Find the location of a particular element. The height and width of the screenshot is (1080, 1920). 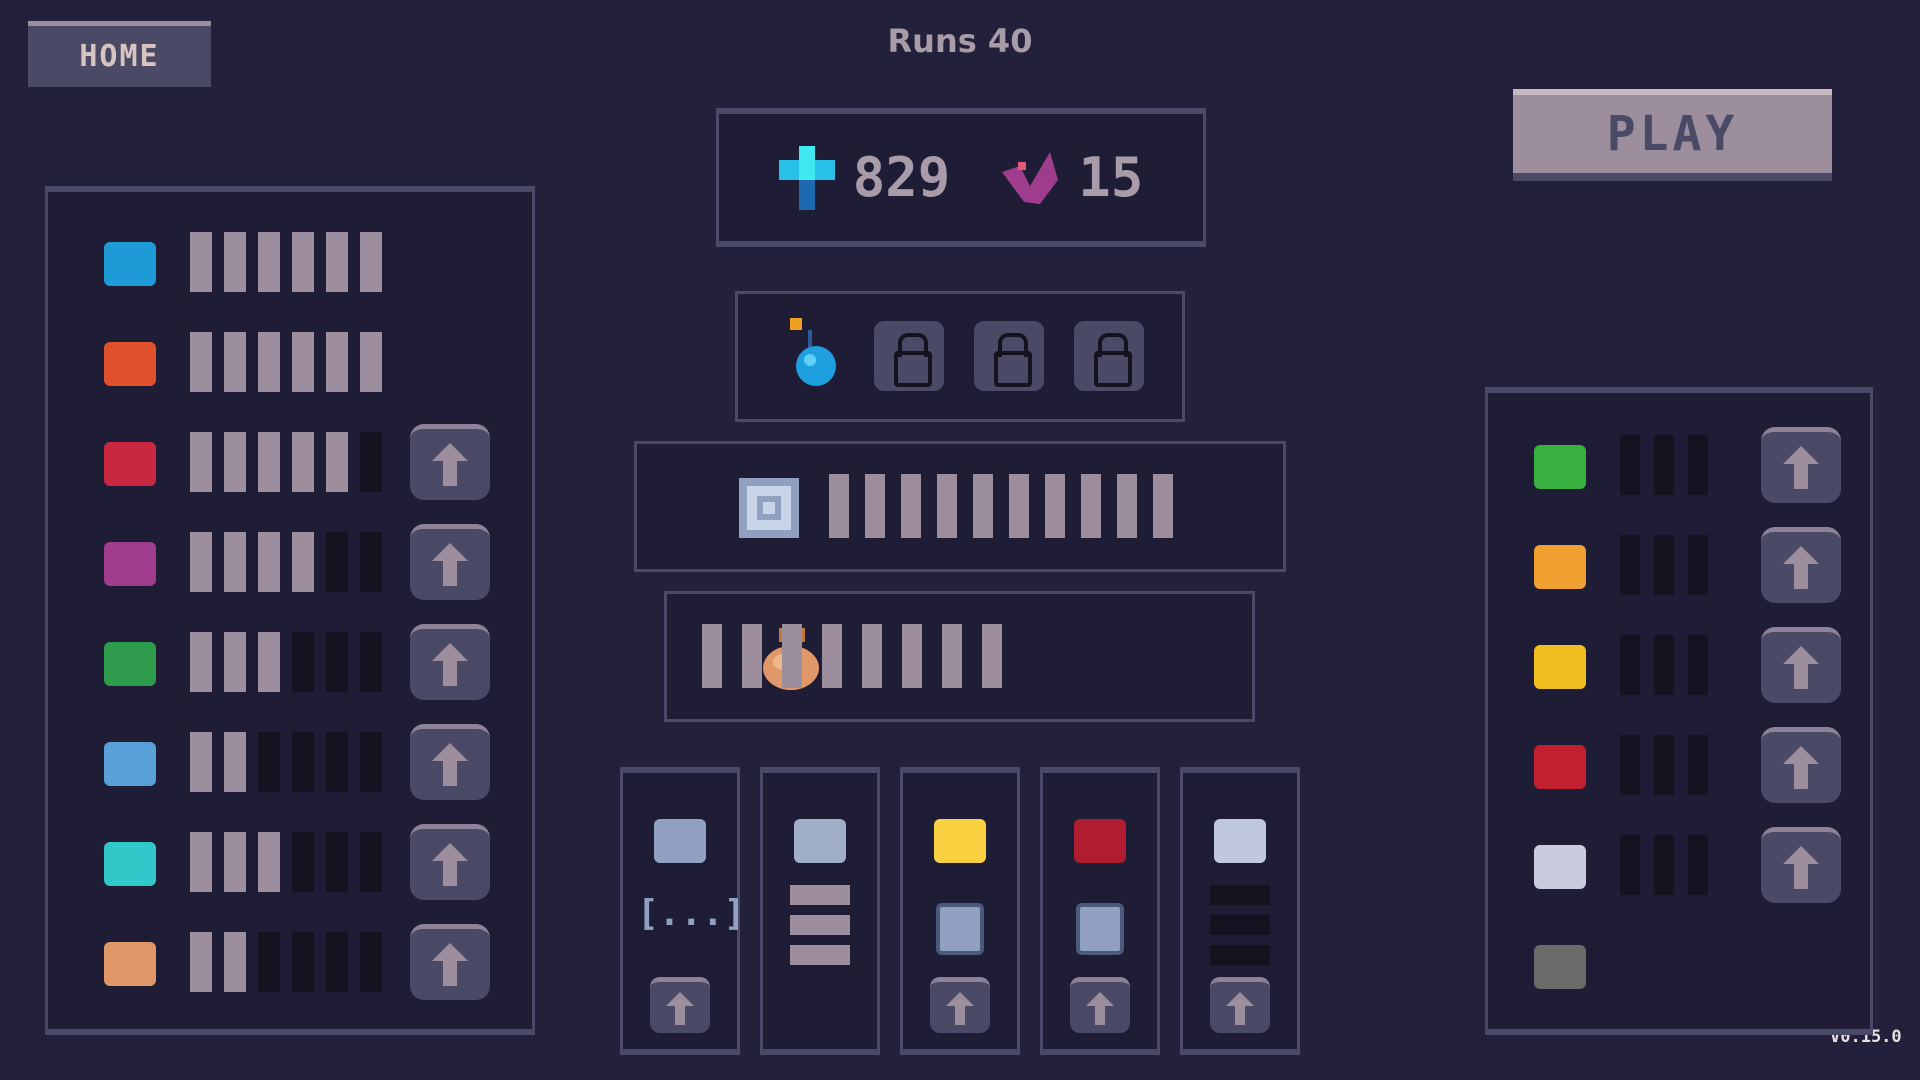

cyan-mesh-icon is located at coordinates (130, 864).